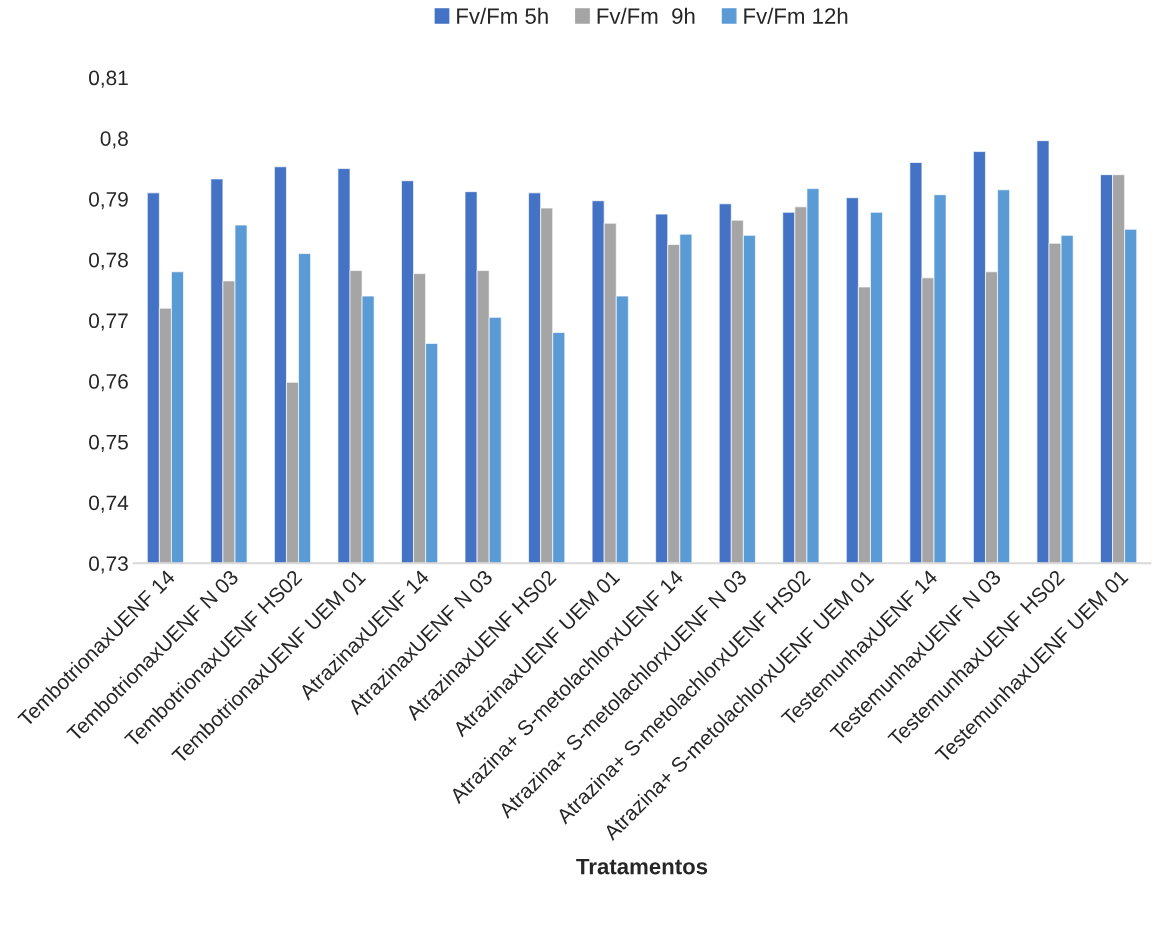 The height and width of the screenshot is (934, 1162). Describe the element at coordinates (108, 261) in the screenshot. I see `y-tick-label: 0,78` at that location.